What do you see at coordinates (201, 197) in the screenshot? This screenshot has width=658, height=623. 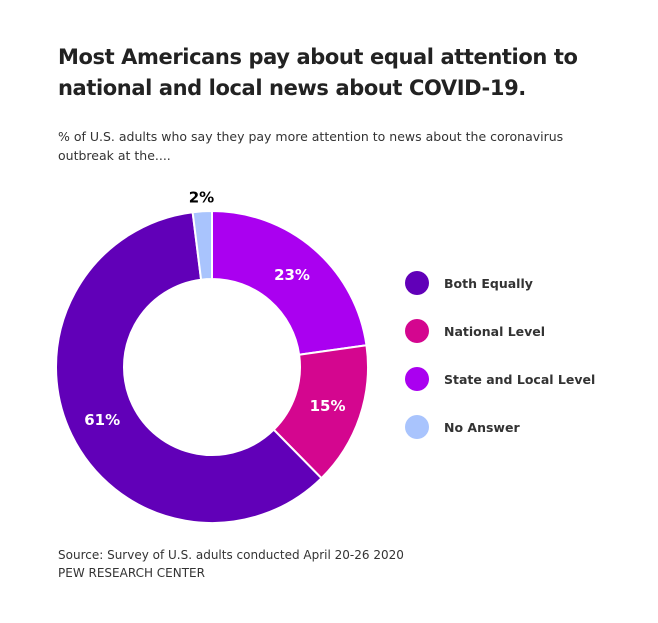 I see `slice-label-no-answer: 2%` at bounding box center [201, 197].